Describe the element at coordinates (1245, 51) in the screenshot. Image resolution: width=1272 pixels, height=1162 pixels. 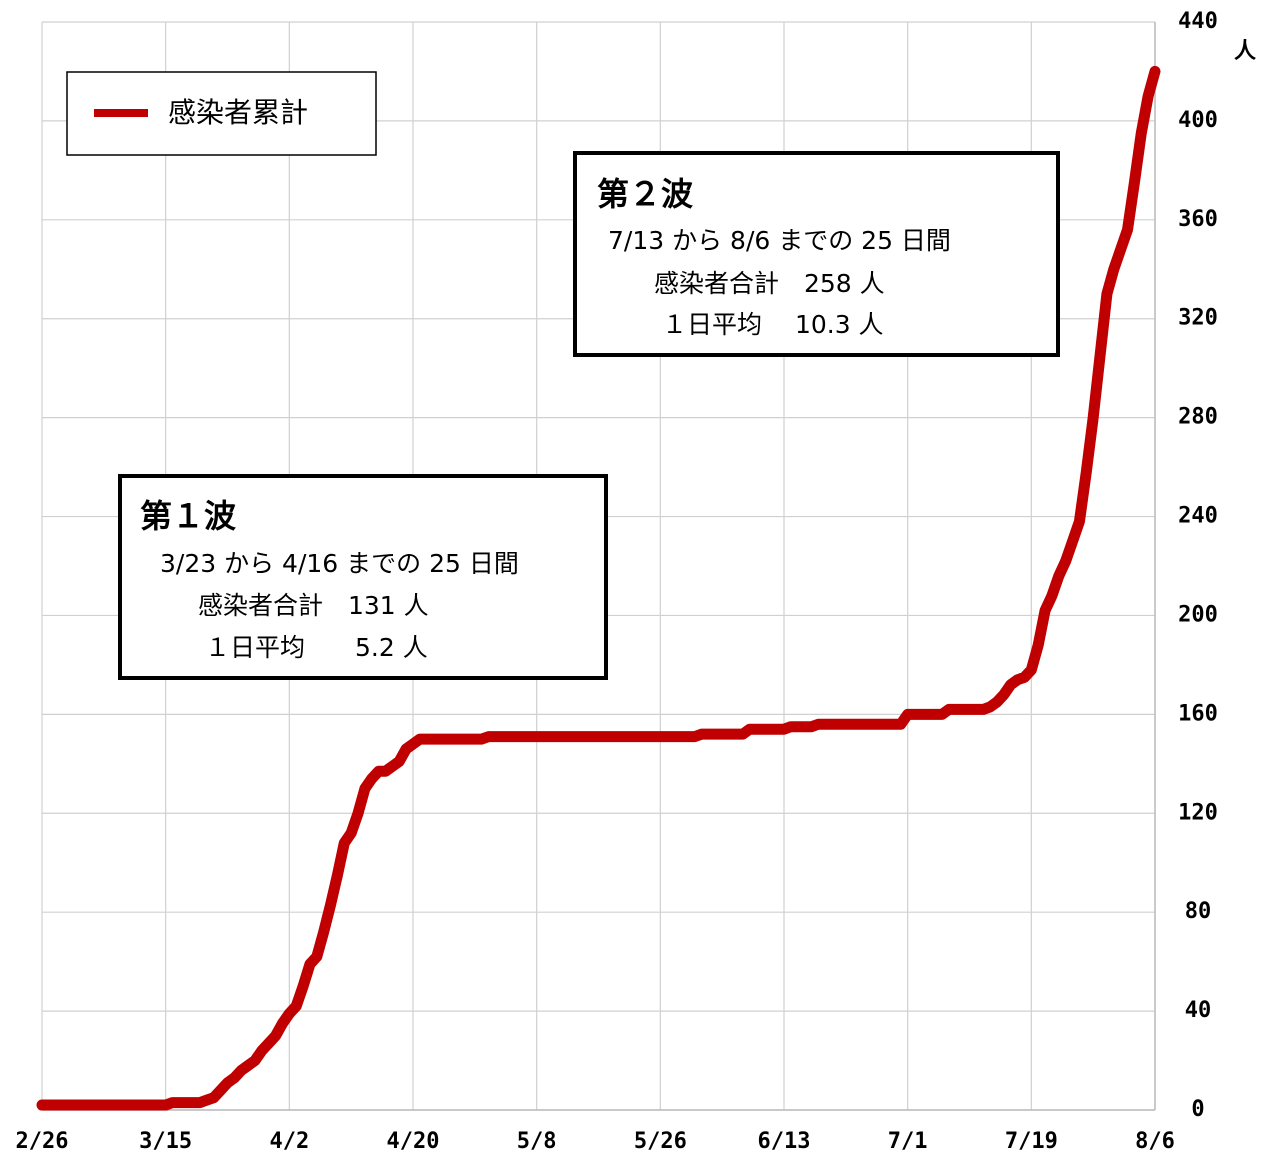
I see `y-unit: 人` at that location.